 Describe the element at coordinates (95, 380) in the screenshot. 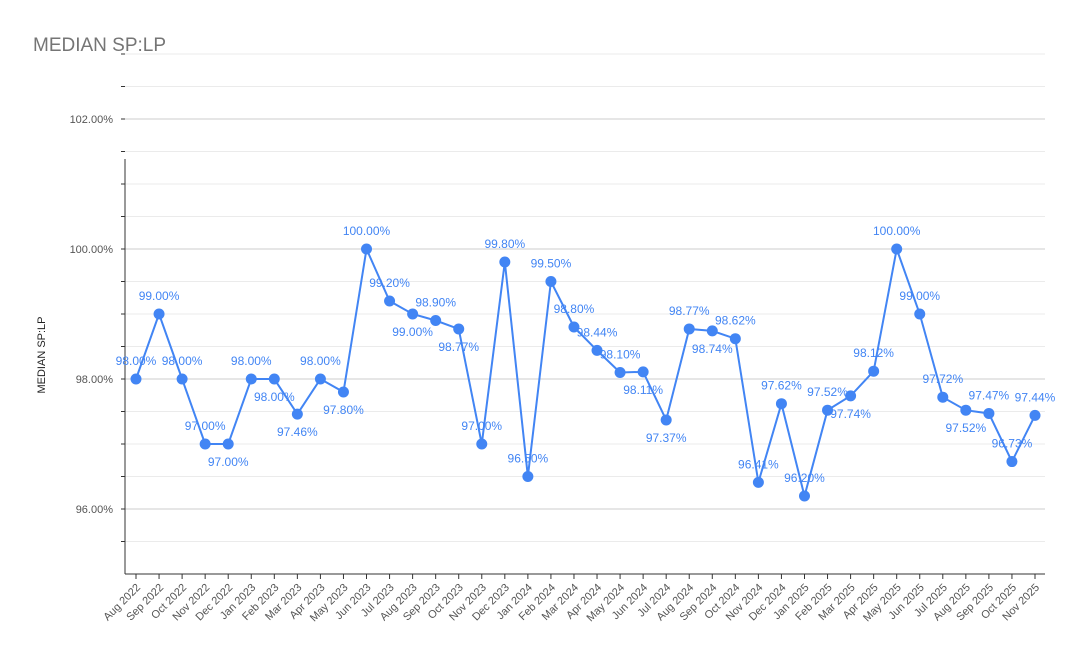

I see `y-tick-label: 98.00%` at that location.